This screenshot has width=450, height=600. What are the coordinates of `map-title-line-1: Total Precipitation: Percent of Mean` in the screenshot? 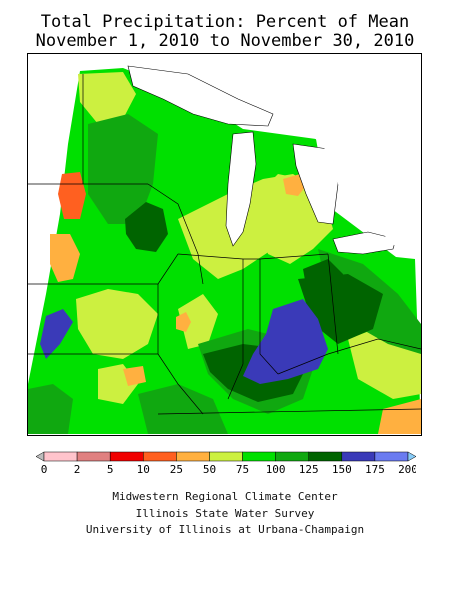 It's located at (225, 22).